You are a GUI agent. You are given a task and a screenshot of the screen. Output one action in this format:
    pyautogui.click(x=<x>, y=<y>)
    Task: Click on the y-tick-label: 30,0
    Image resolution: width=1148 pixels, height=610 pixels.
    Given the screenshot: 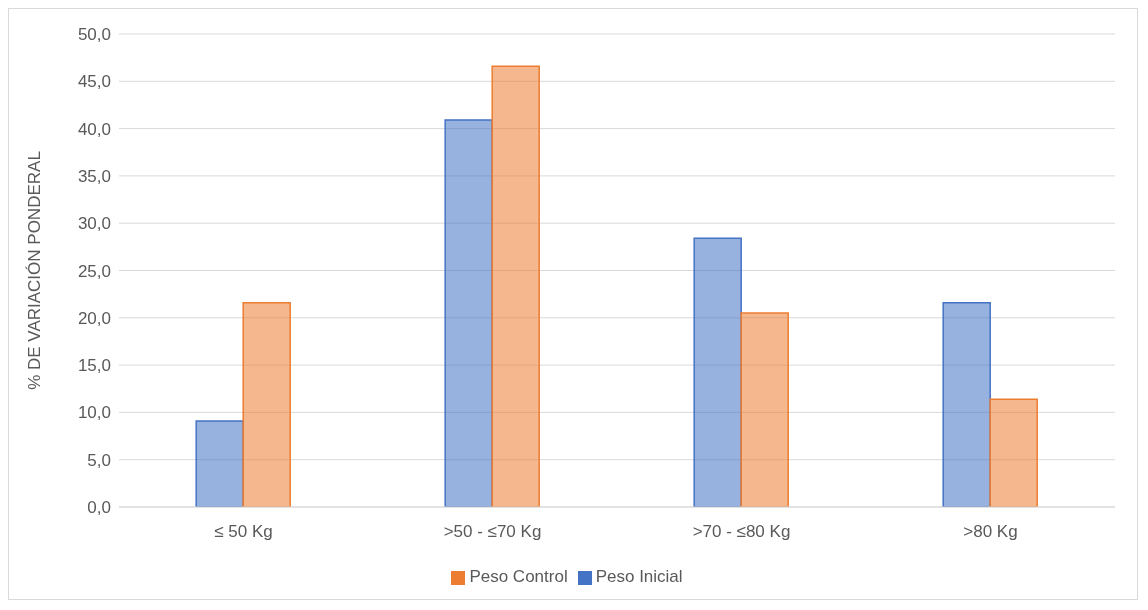 What is the action you would take?
    pyautogui.click(x=94, y=224)
    